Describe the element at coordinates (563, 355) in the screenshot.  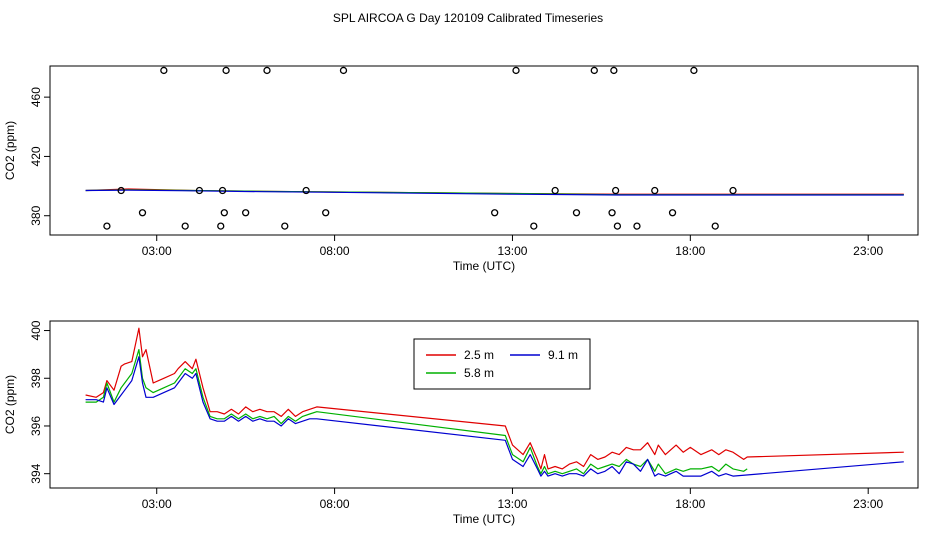
I see `legend-label: 9.1 m` at that location.